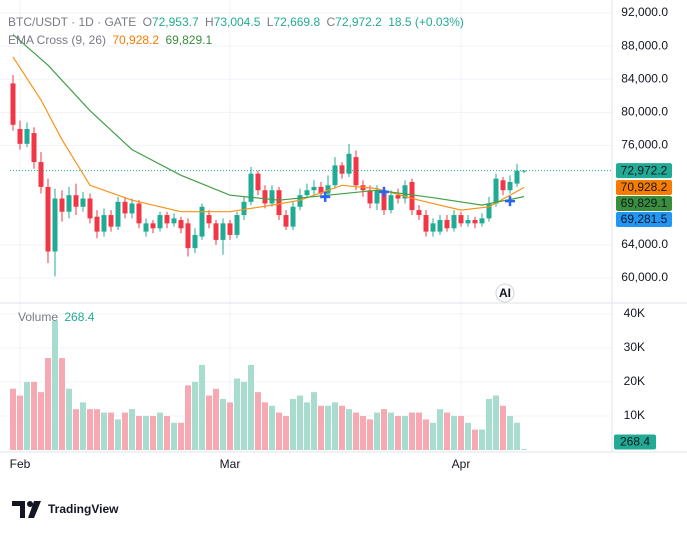 The width and height of the screenshot is (687, 539). What do you see at coordinates (325, 196) in the screenshot?
I see `cross-marker` at bounding box center [325, 196].